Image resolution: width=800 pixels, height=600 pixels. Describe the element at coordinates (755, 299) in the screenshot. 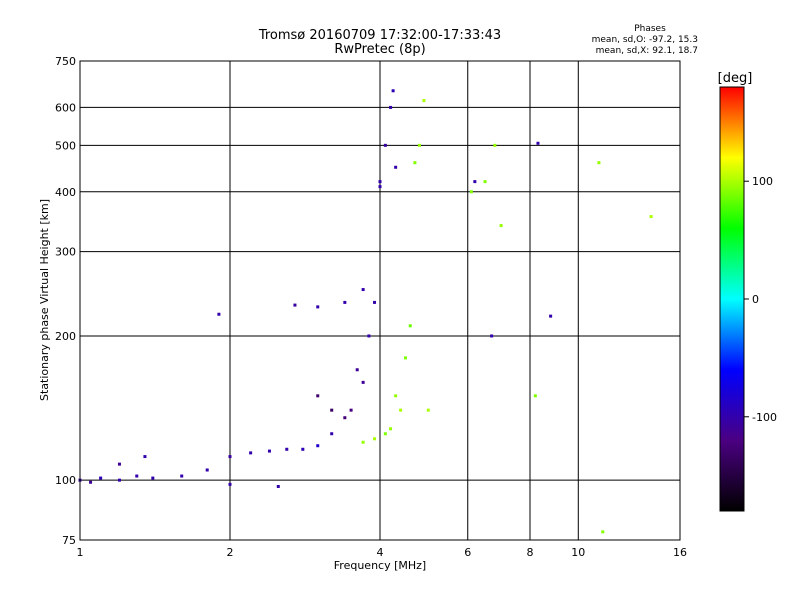

I see `colorbar-tick-label: 0` at that location.